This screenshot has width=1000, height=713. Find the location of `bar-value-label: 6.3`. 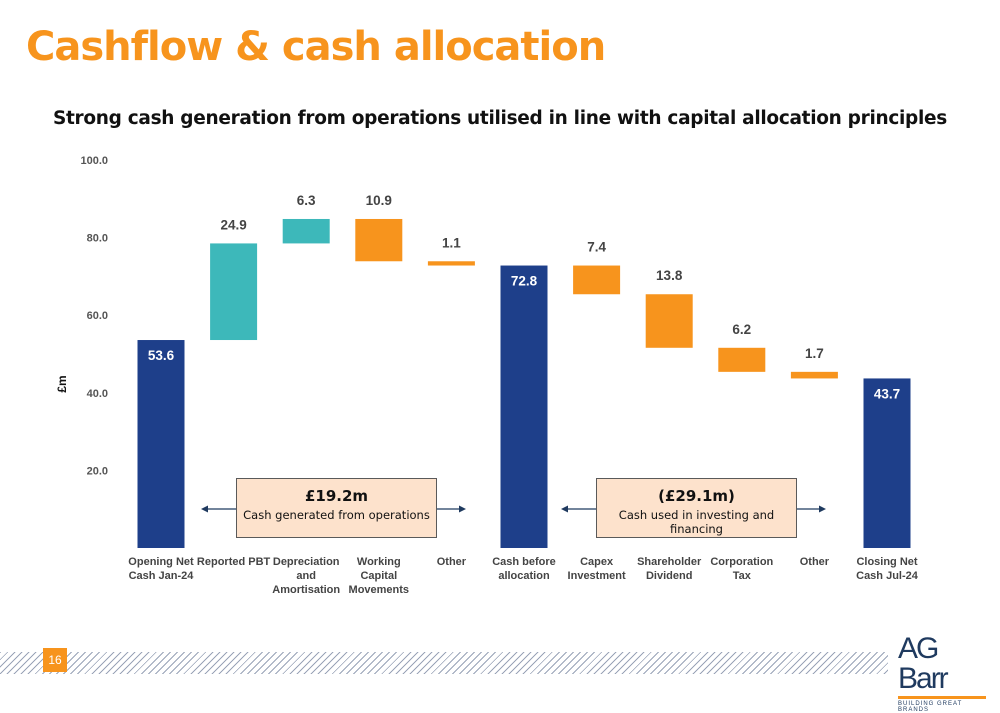

bar-value-label: 6.3 is located at coordinates (306, 200).